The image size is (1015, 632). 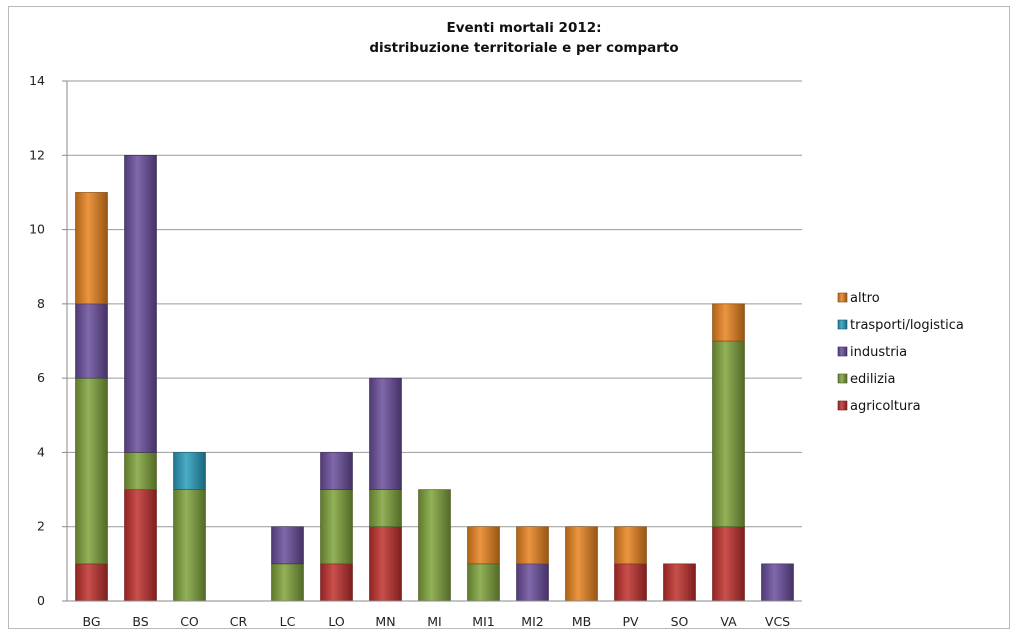 I want to click on bar-segment-VA-agricoltura, so click(x=728, y=564).